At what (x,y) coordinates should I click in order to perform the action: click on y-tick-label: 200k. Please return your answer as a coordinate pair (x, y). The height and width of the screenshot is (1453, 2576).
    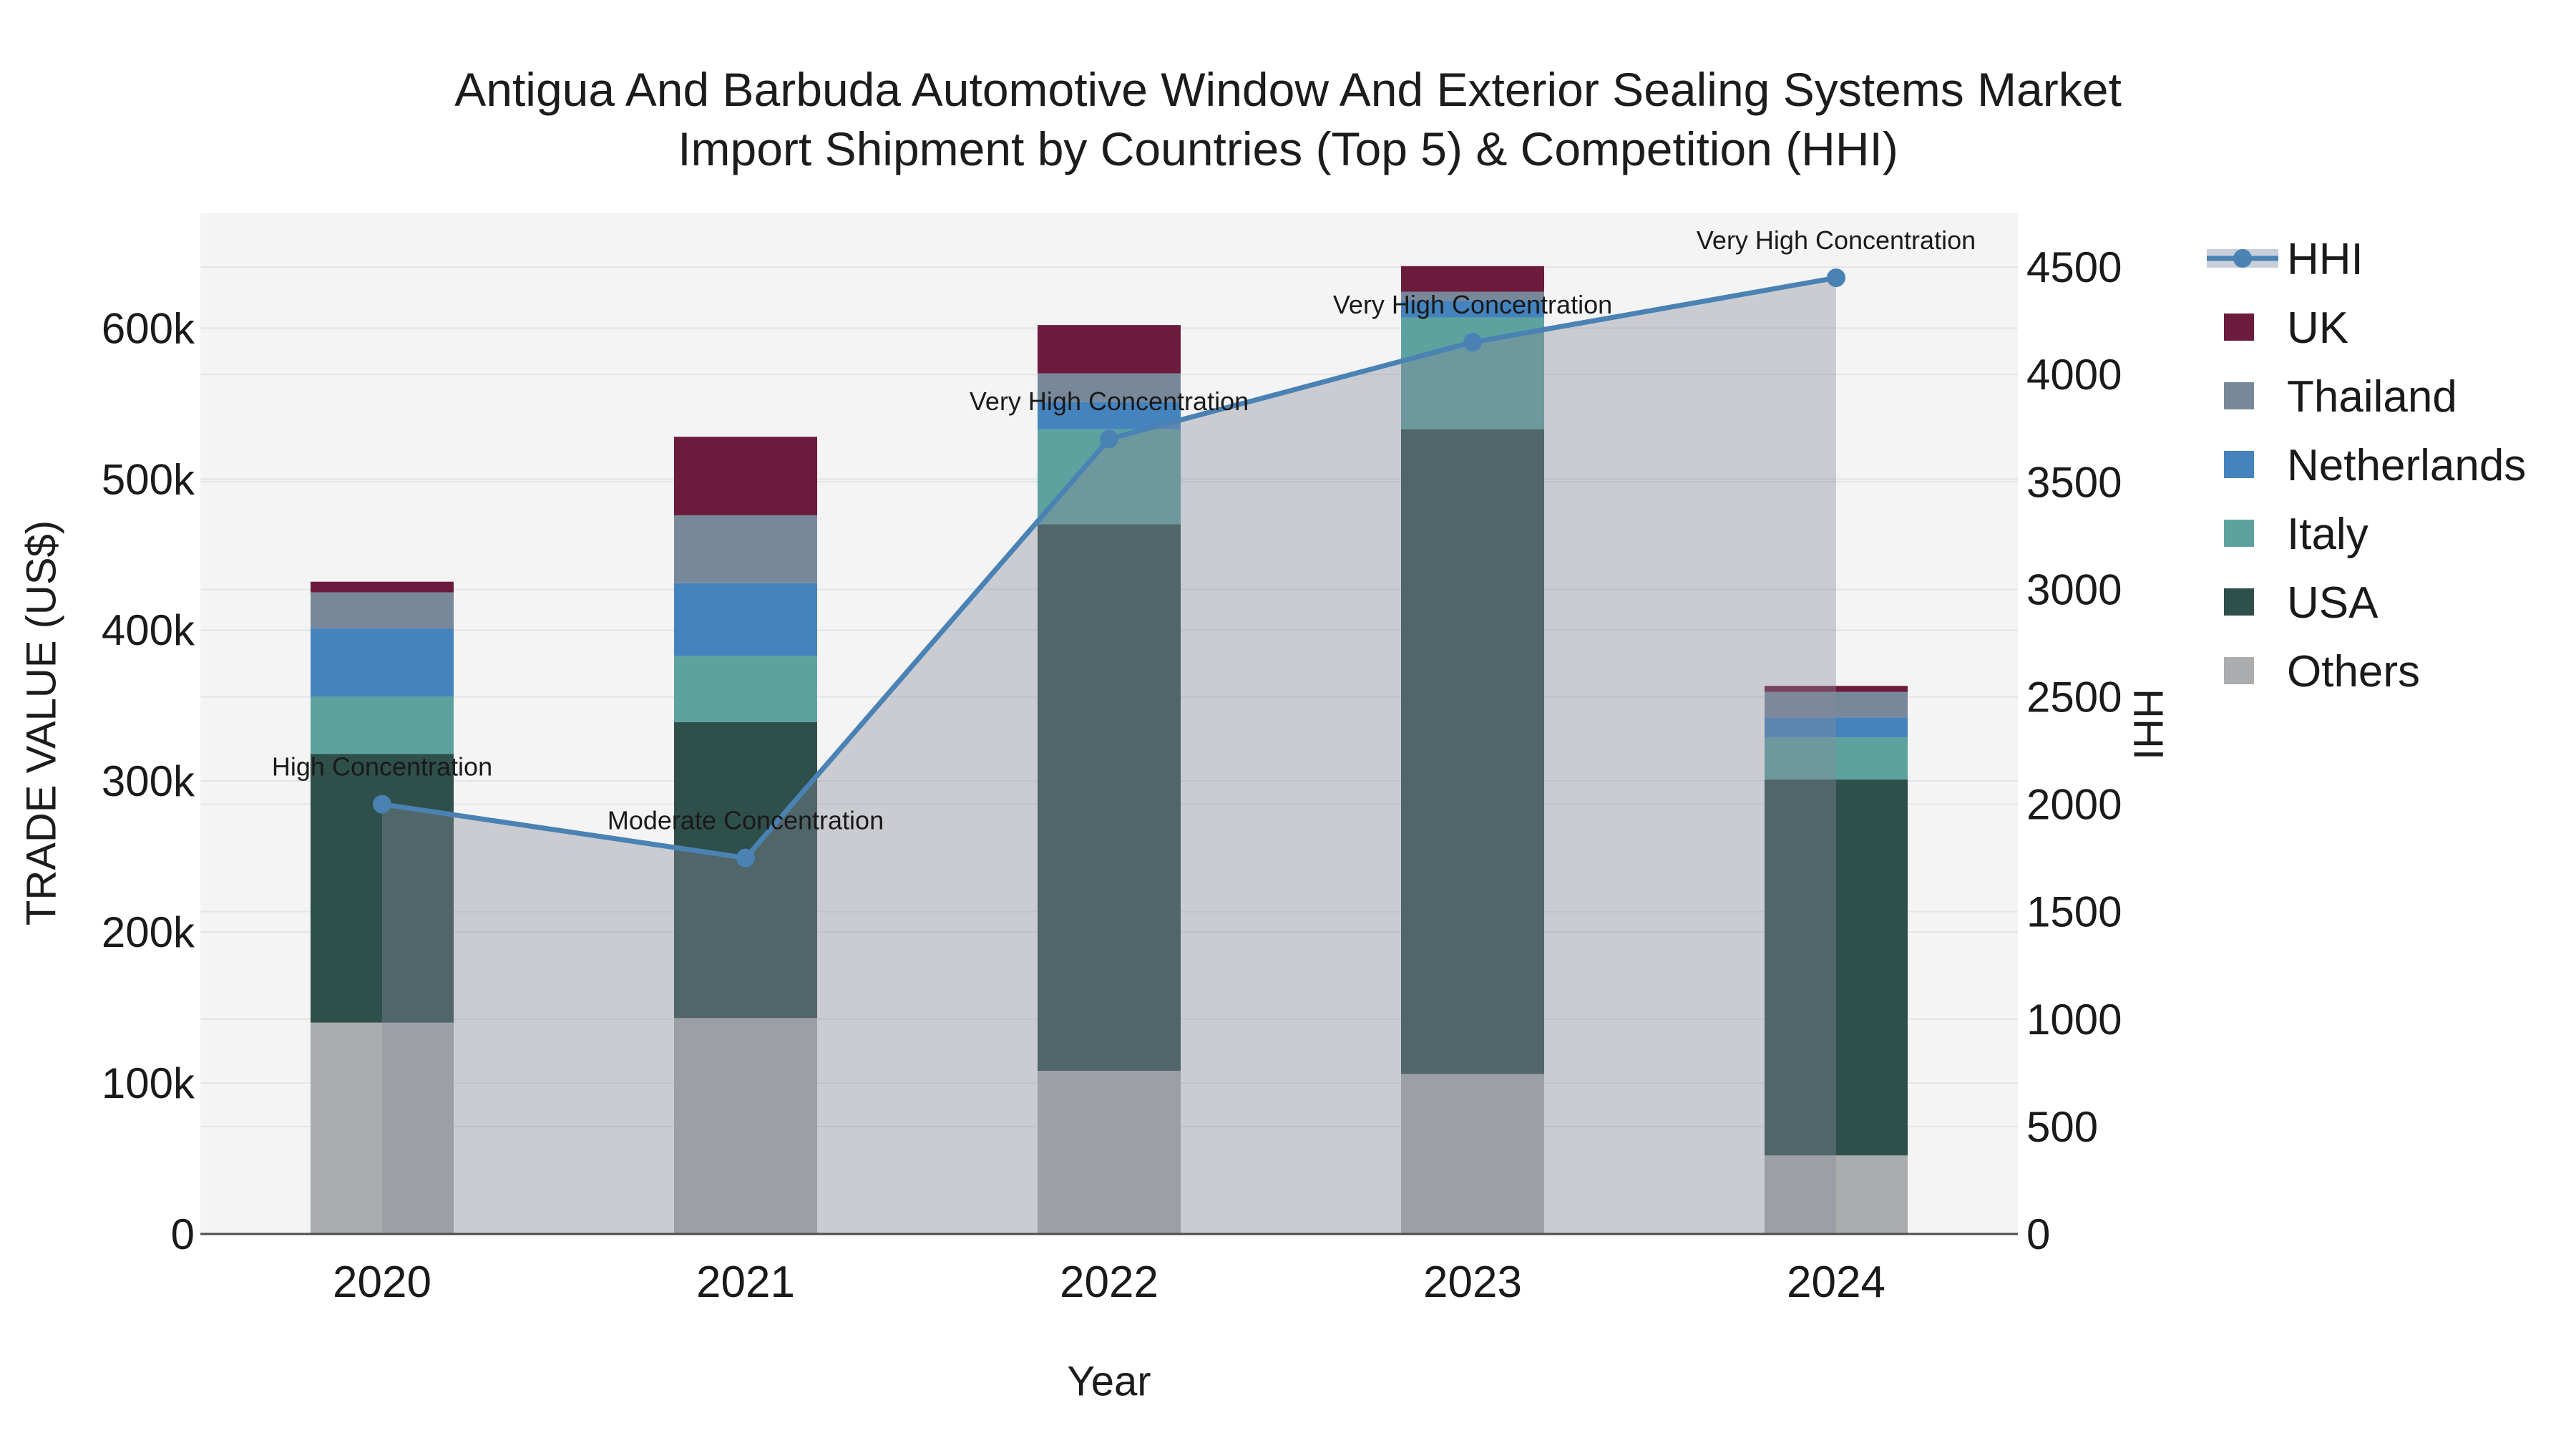
    Looking at the image, I should click on (148, 932).